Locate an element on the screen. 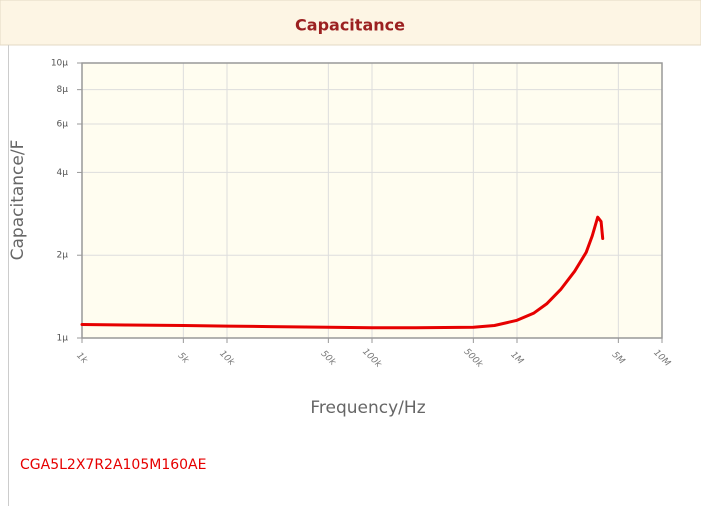  x-tick-label: 5k is located at coordinates (183, 358).